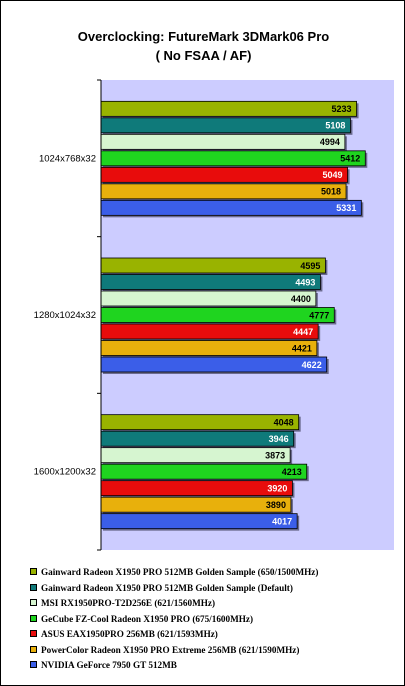 This screenshot has height=686, width=405. I want to click on data-label: 4213, so click(292, 472).